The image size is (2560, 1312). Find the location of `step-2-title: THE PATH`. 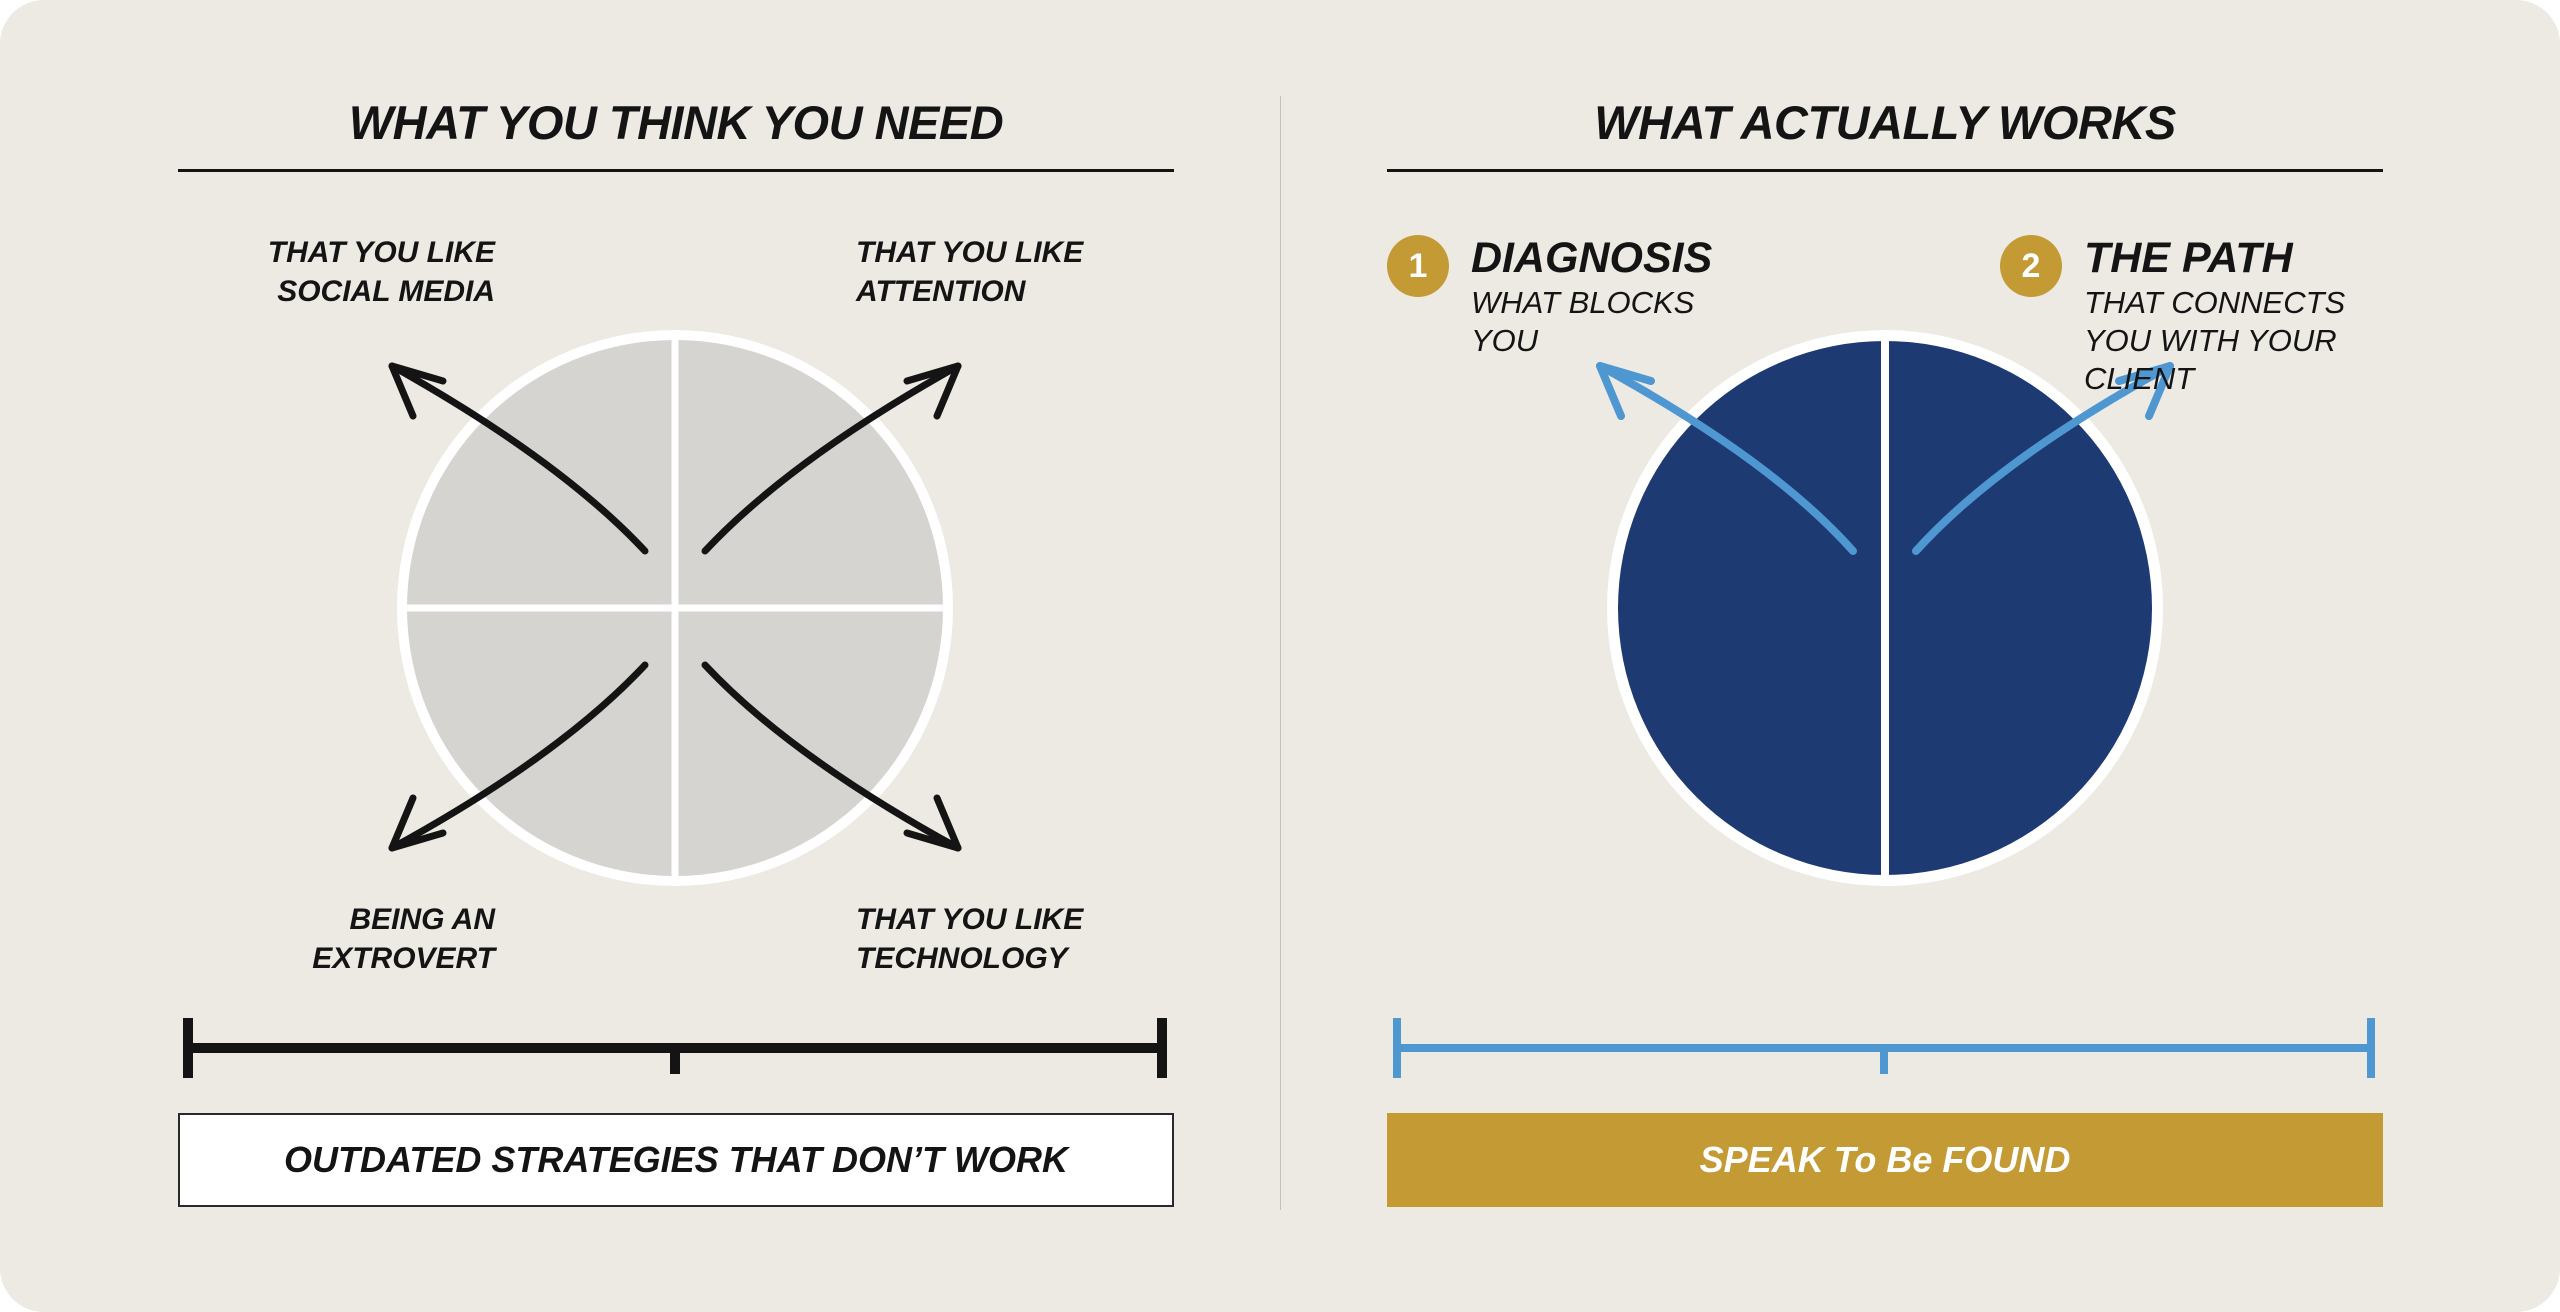

step-2-title: THE PATH is located at coordinates (2188, 258).